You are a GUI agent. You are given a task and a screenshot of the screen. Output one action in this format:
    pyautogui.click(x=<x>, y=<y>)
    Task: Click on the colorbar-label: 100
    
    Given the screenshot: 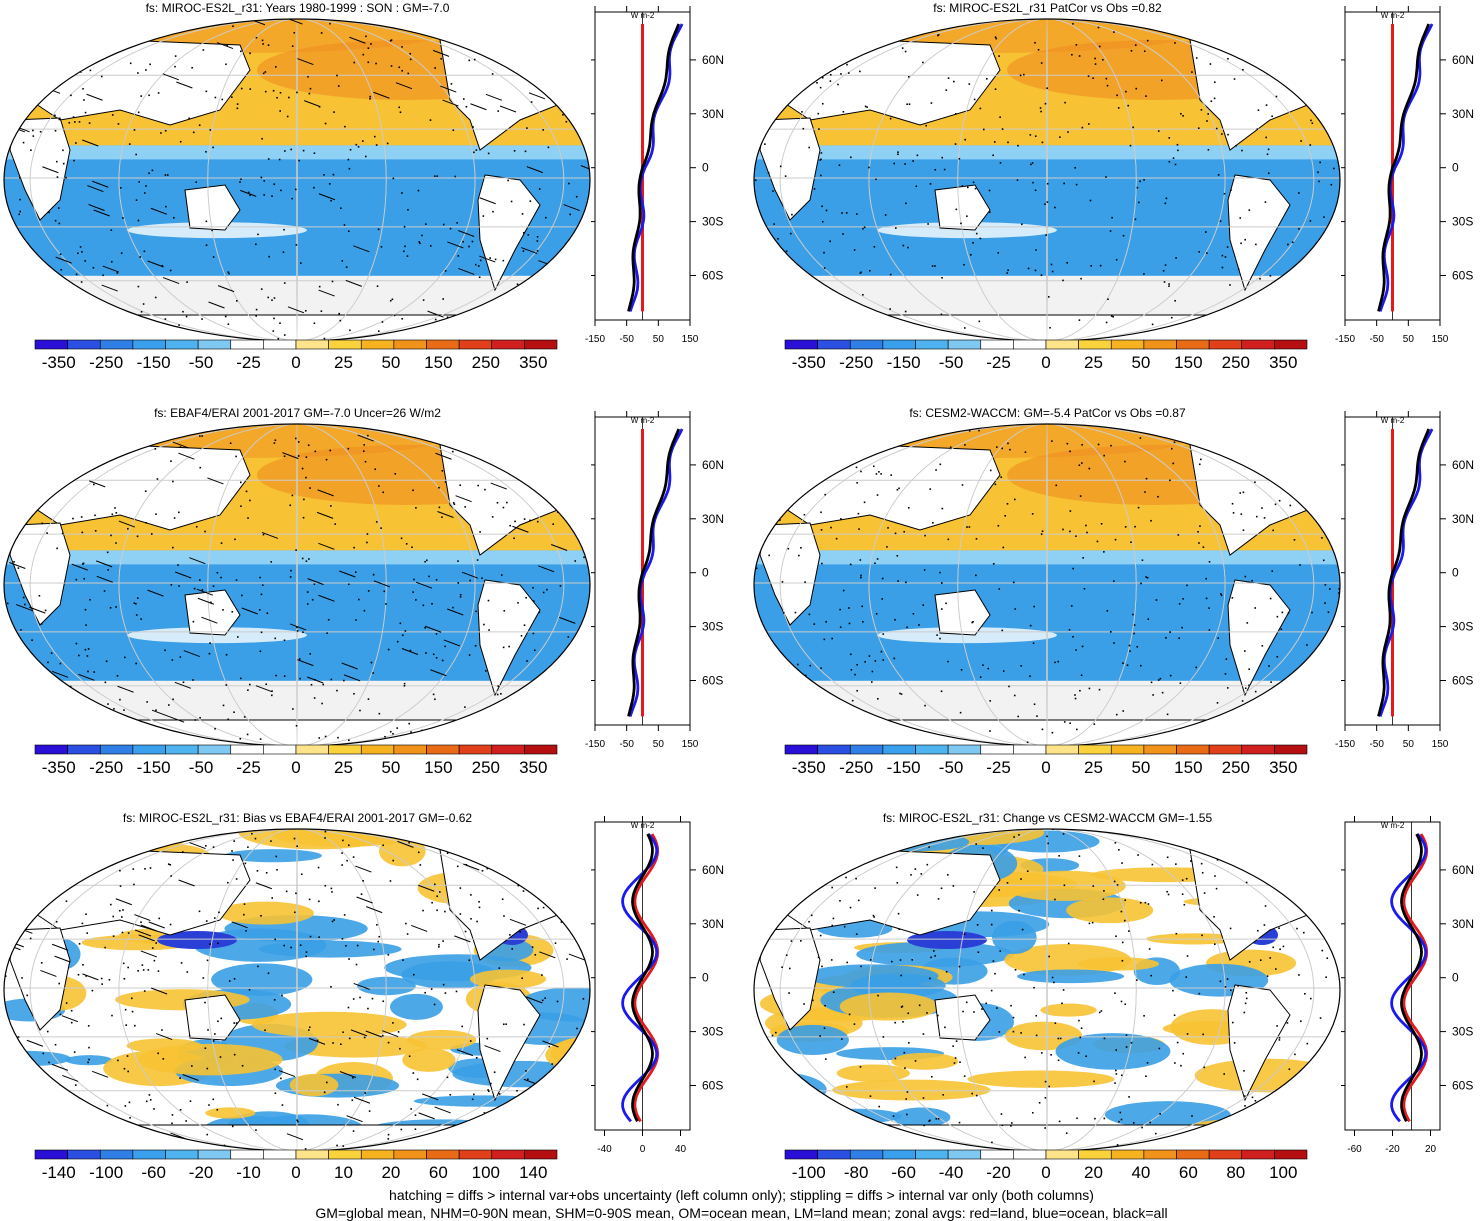 What is the action you would take?
    pyautogui.click(x=486, y=1172)
    